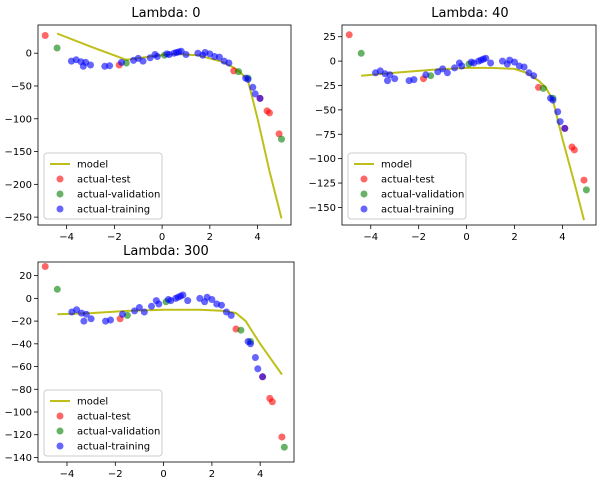 The width and height of the screenshot is (610, 482). What do you see at coordinates (417, 210) in the screenshot?
I see `legend-entry-actual-training: actual-training` at bounding box center [417, 210].